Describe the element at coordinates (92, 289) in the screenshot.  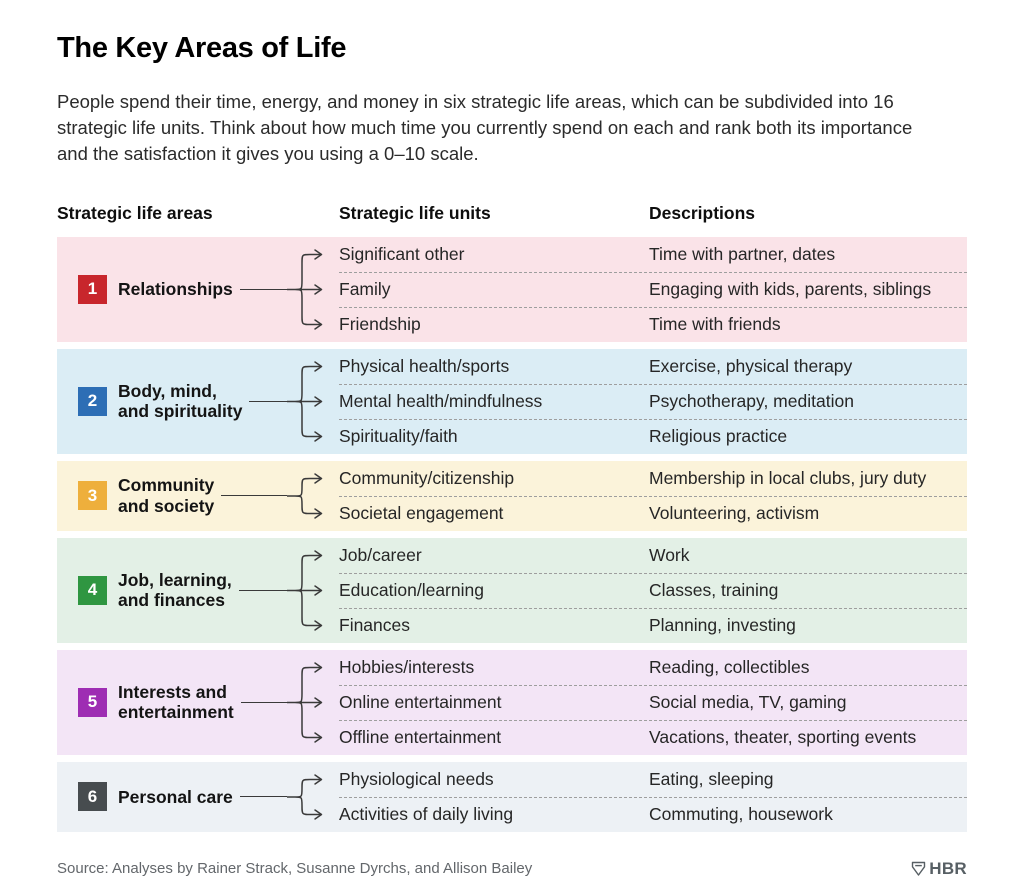
I see `area-number-badge: 1` at that location.